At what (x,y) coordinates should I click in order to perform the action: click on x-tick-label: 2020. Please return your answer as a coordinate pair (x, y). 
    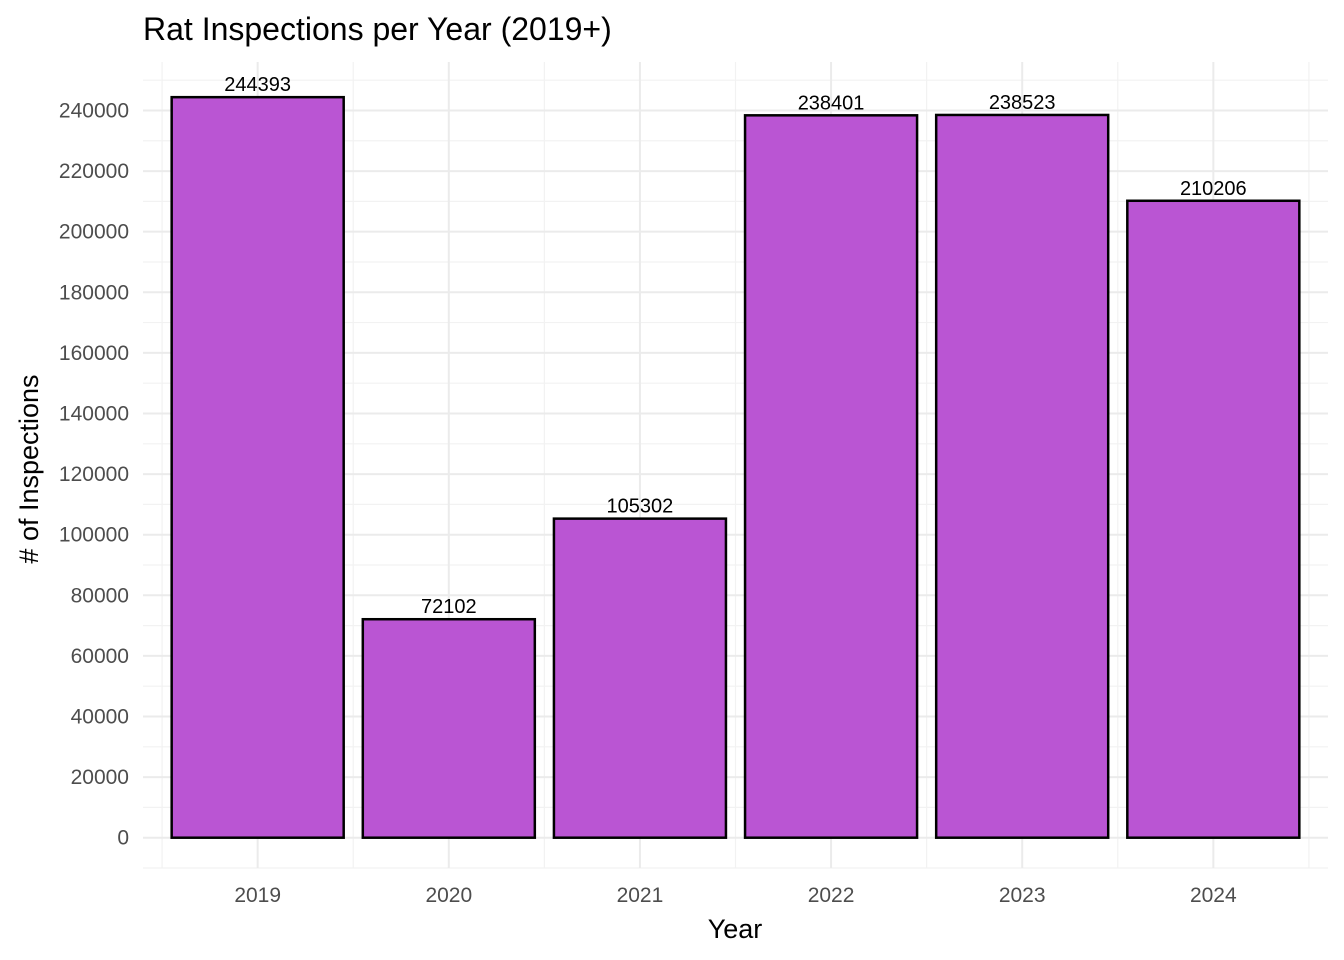
    Looking at the image, I should click on (448, 895).